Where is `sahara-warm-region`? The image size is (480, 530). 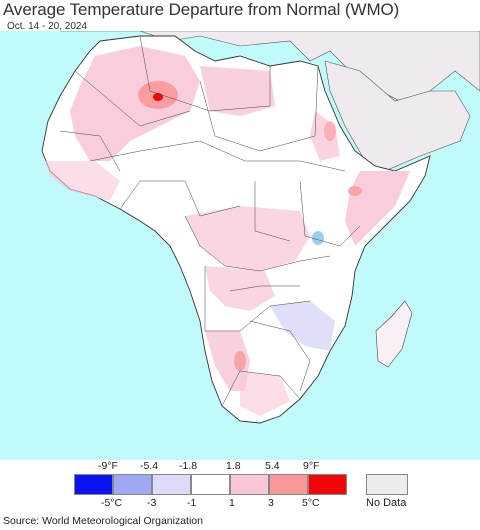
sahara-warm-region is located at coordinates (135, 103).